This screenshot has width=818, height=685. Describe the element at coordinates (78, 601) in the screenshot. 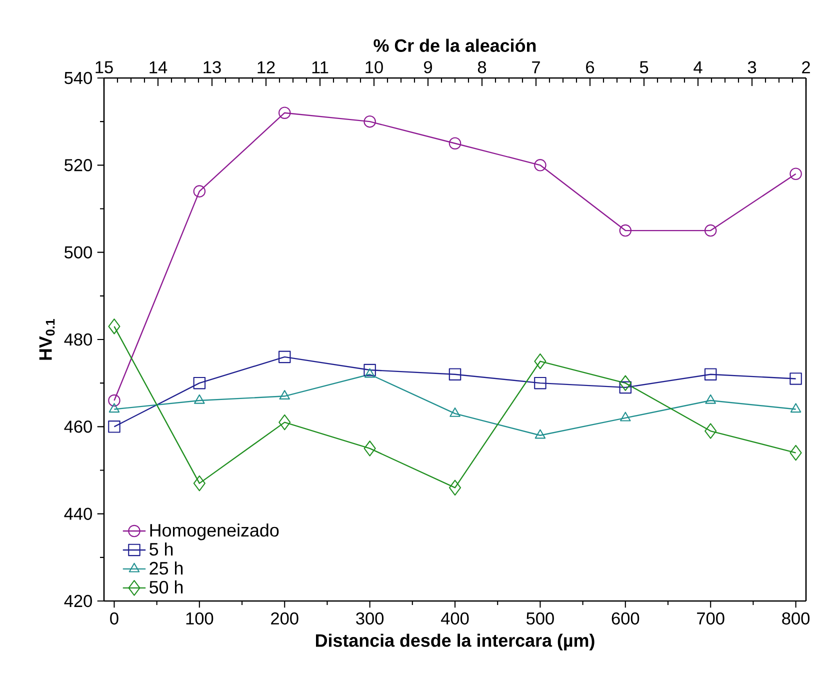

I see `y-tick-label: 420` at that location.